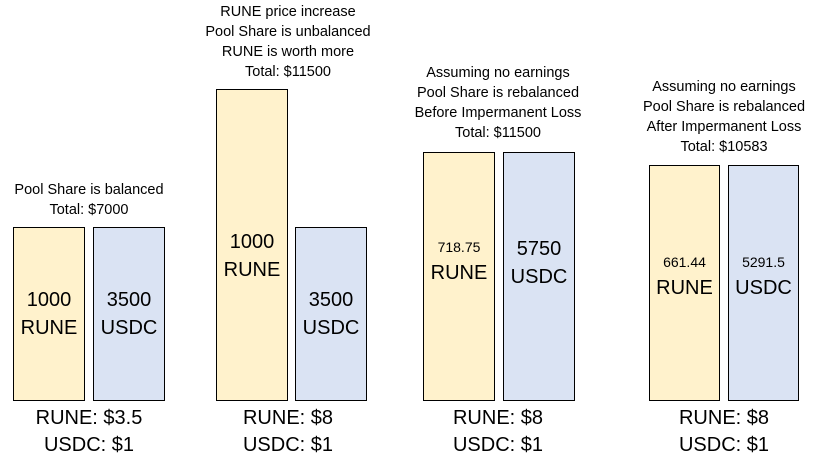 This screenshot has width=818, height=459. Describe the element at coordinates (763, 262) in the screenshot. I see `usdc-amount: 5291.5` at that location.